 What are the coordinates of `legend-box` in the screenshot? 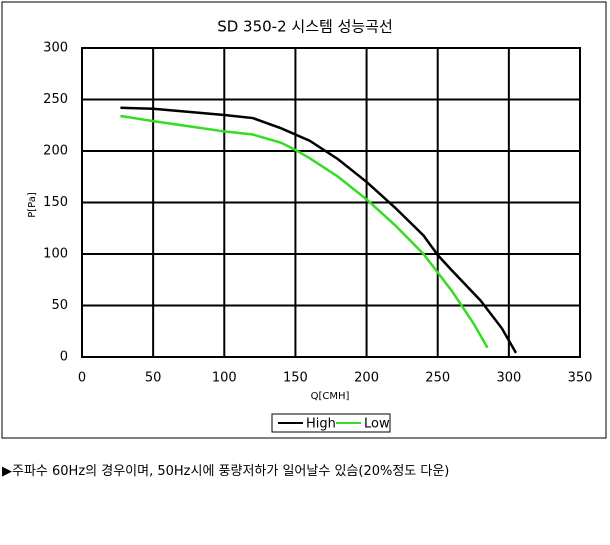 It's located at (331, 423).